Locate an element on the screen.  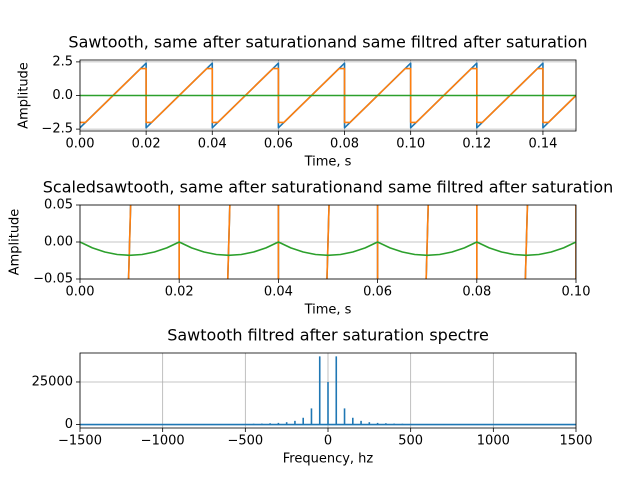
x-tick-label: 0.14 is located at coordinates (542, 144).